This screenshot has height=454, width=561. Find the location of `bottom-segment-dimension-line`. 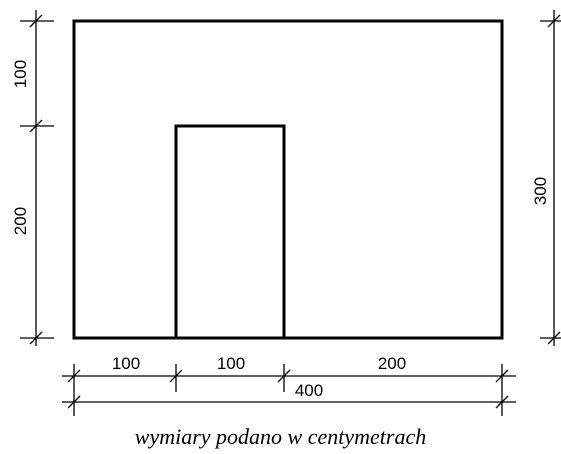

bottom-segment-dimension-line is located at coordinates (289, 378).